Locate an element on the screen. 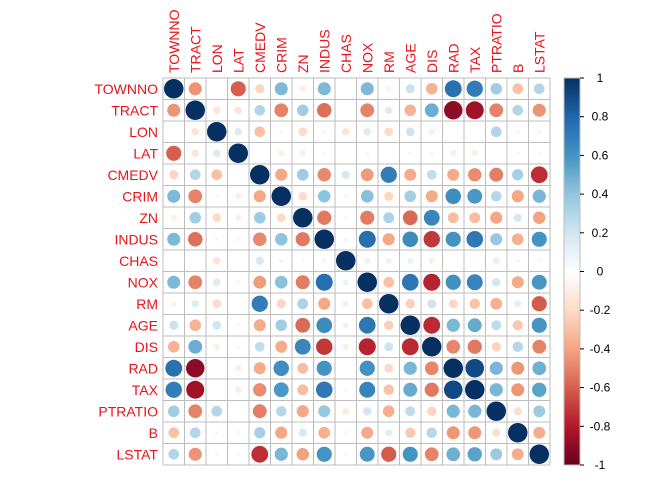 This screenshot has height=480, width=672. color-bar-tick-label: 0.2 is located at coordinates (600, 233).